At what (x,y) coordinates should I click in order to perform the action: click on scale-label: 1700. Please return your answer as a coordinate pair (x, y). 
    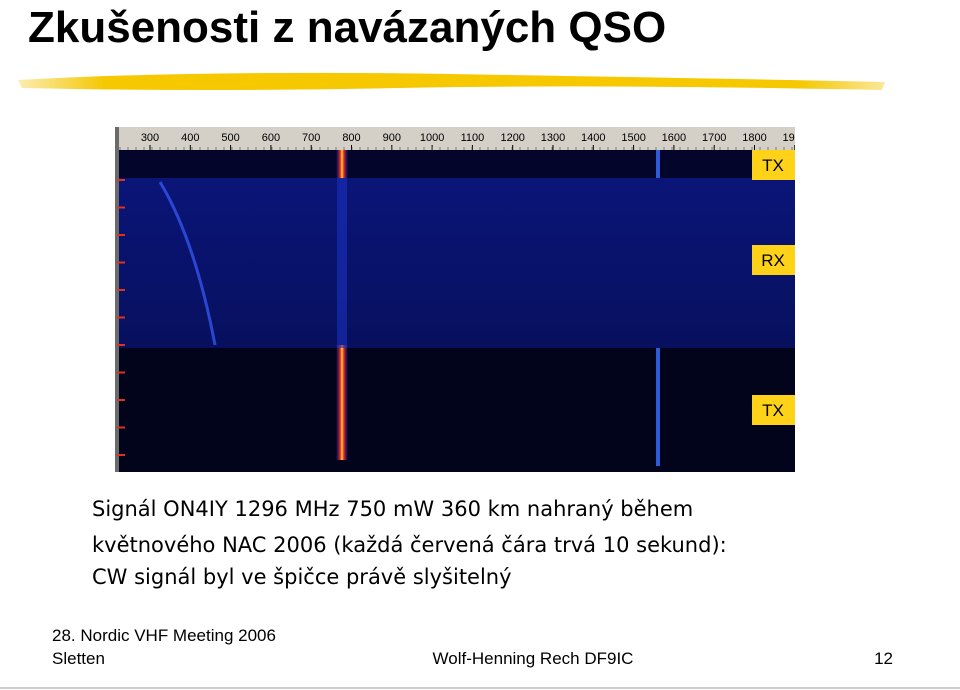
    Looking at the image, I should click on (714, 138).